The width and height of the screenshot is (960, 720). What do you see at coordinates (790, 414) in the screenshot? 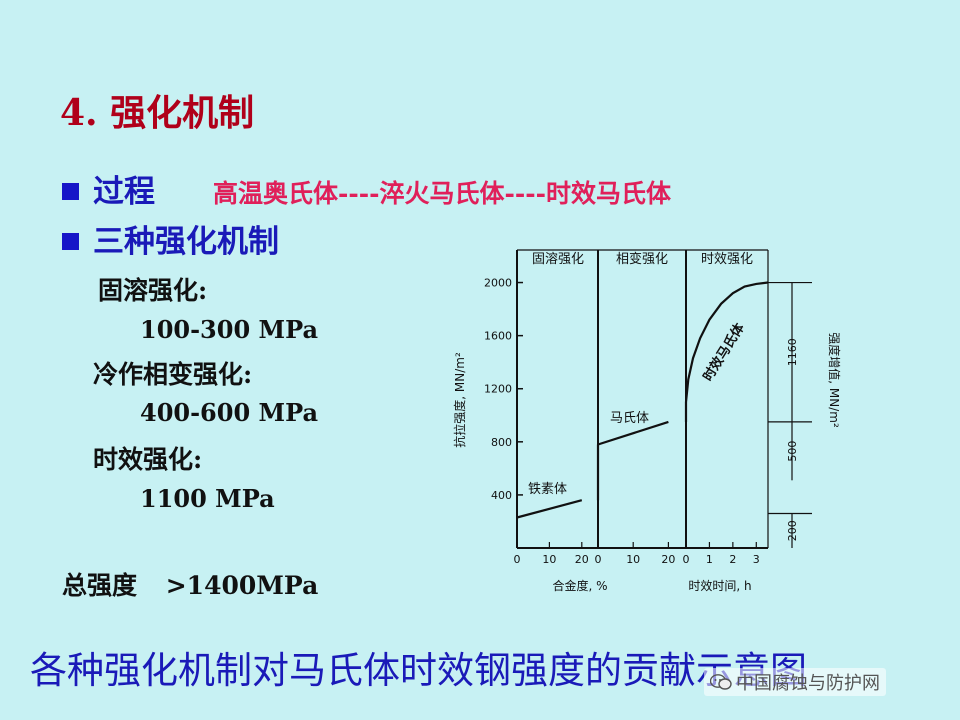
I see `strength-increments: 200 500 1160` at bounding box center [790, 414].